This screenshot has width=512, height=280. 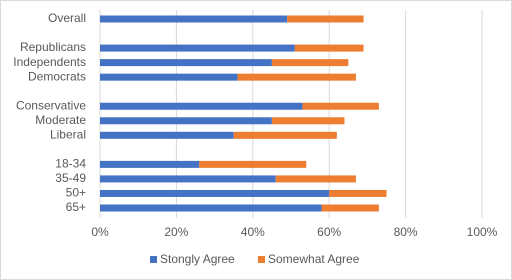 What do you see at coordinates (406, 232) in the screenshot?
I see `x-tick-label: 80%` at bounding box center [406, 232].